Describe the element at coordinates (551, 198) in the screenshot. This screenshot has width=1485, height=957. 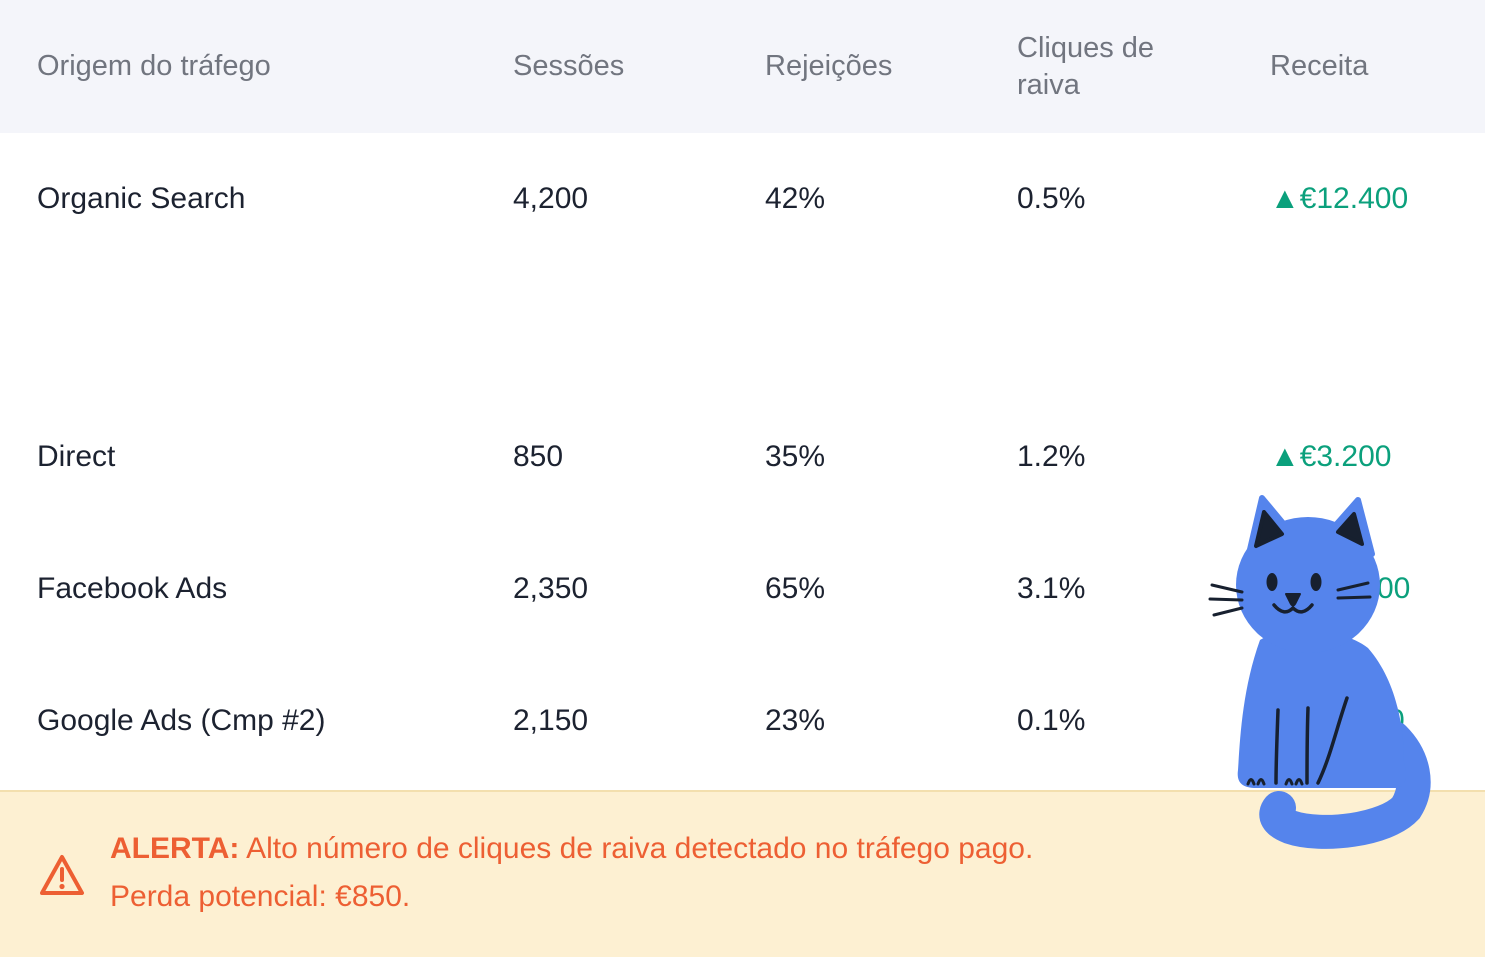
I see `cell-sessions: 4,200` at that location.